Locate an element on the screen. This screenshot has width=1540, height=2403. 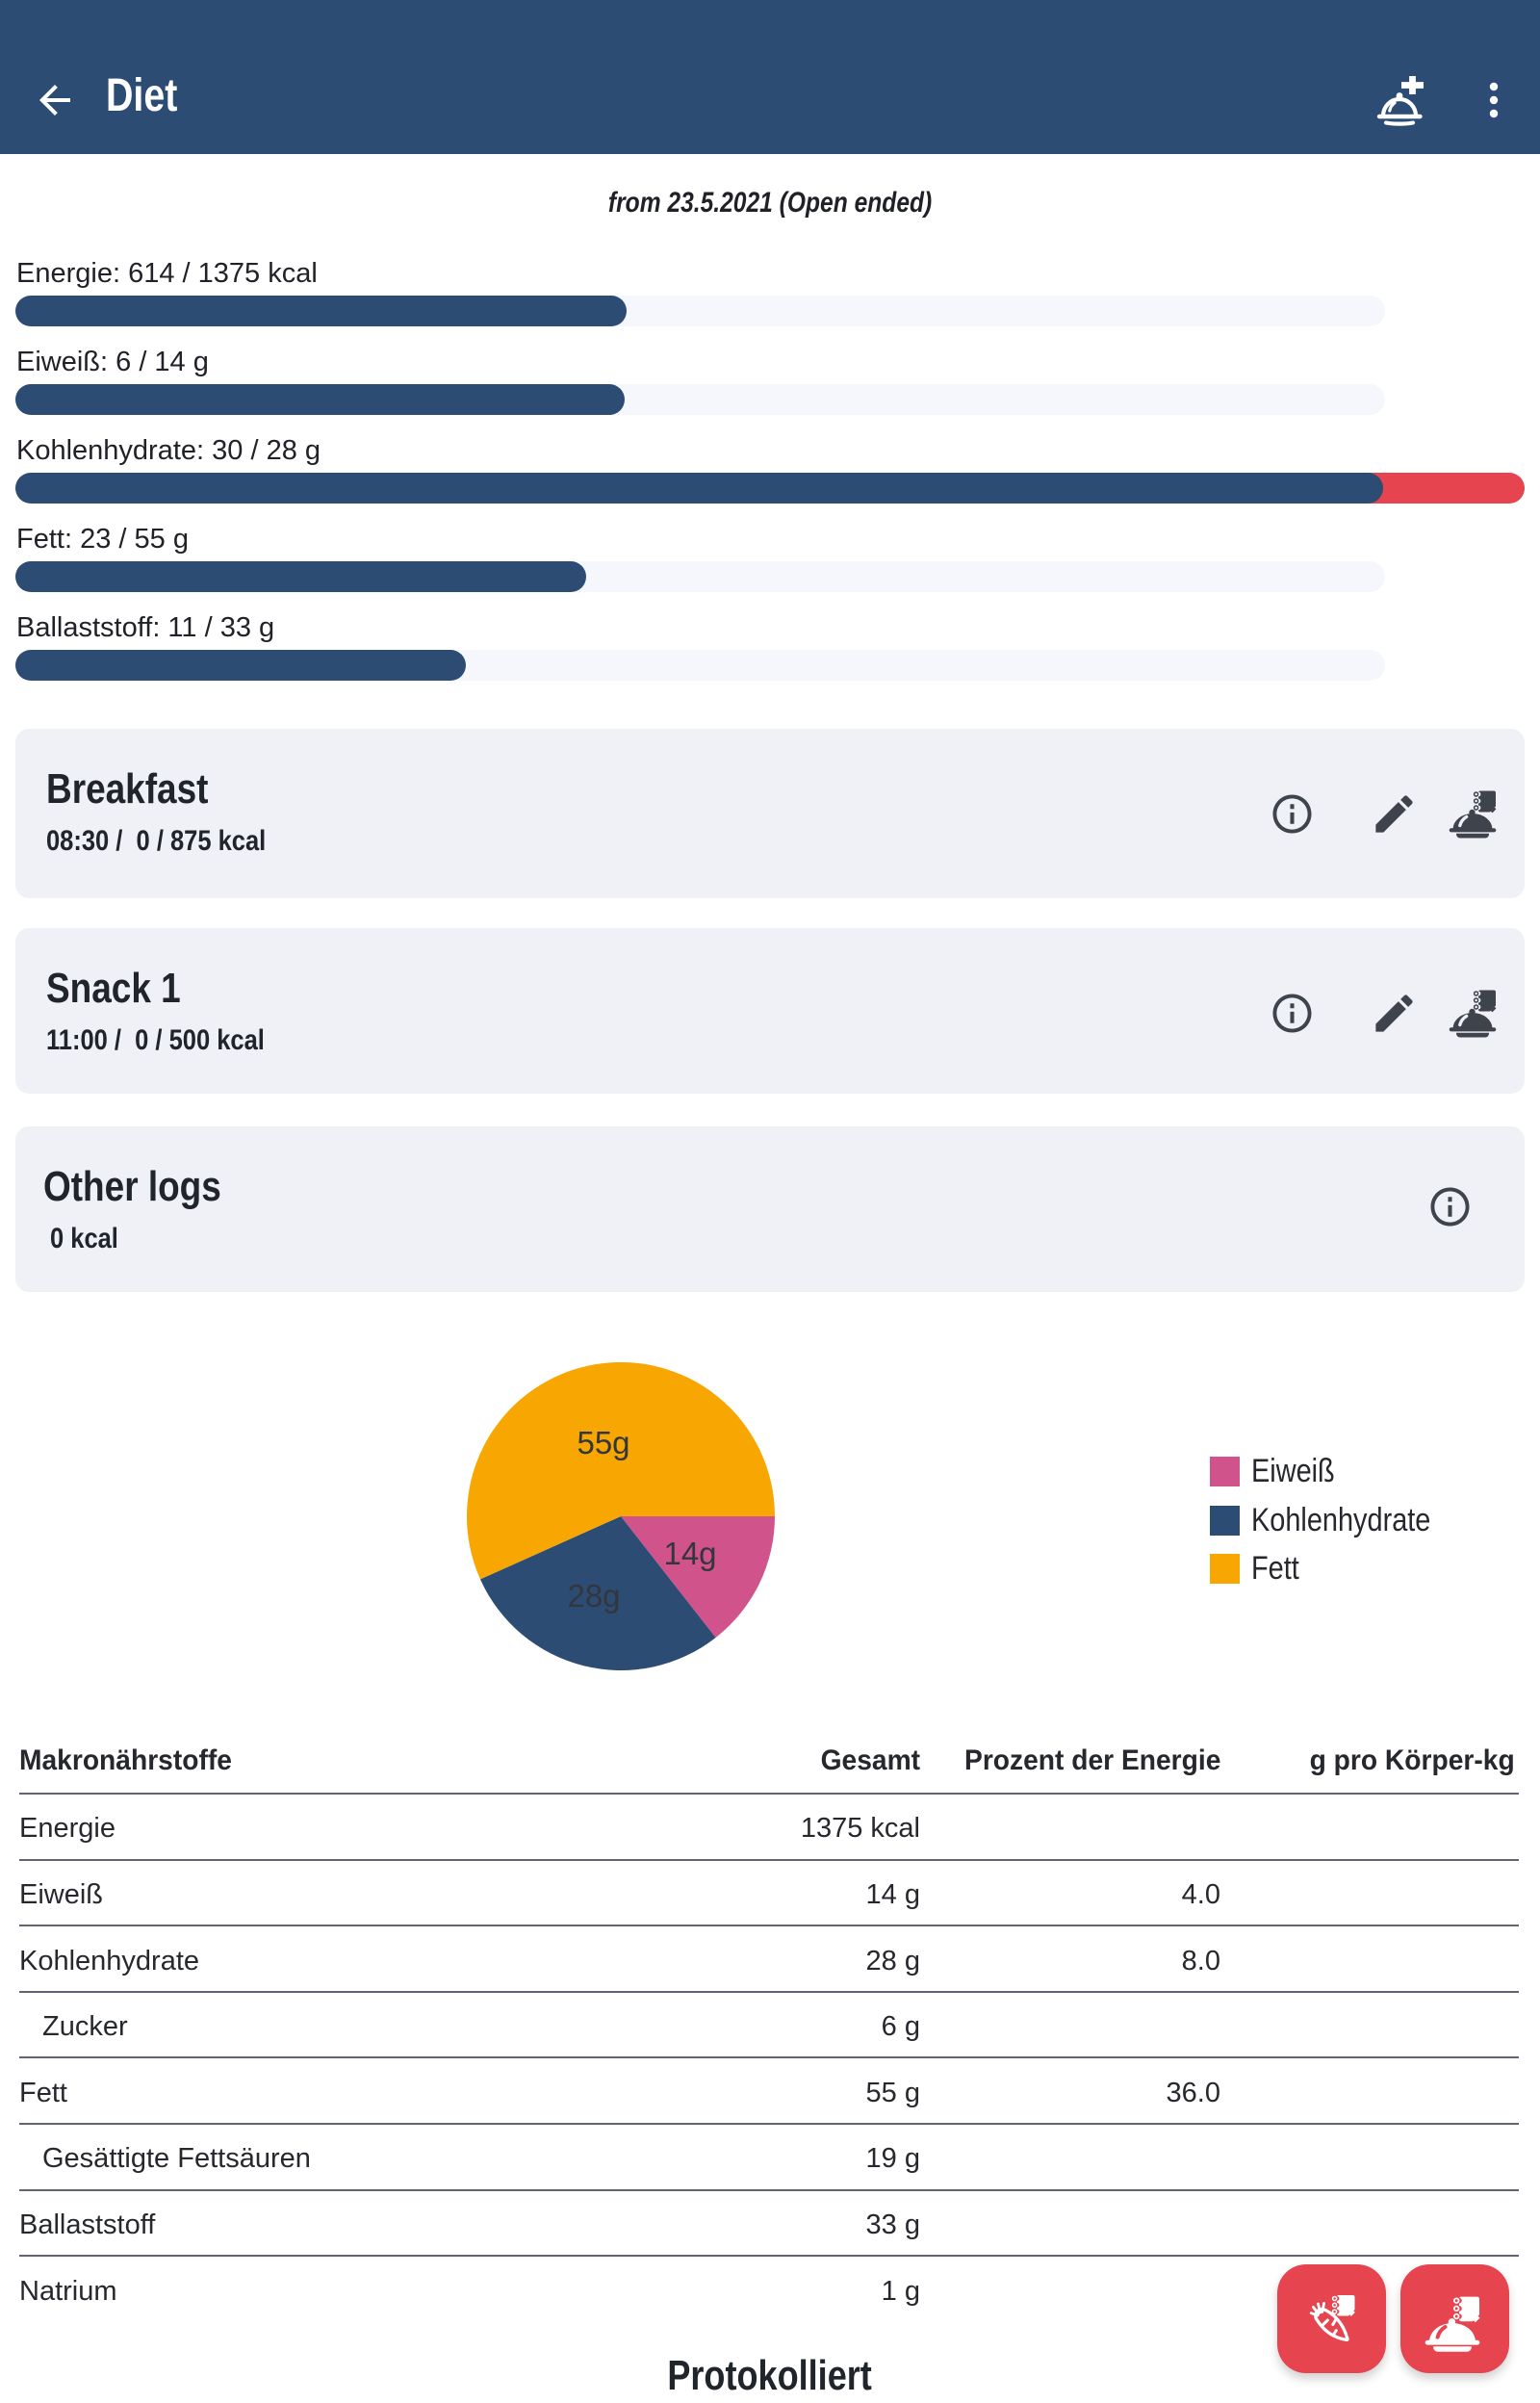
svg-text: 28g is located at coordinates (593, 1596).